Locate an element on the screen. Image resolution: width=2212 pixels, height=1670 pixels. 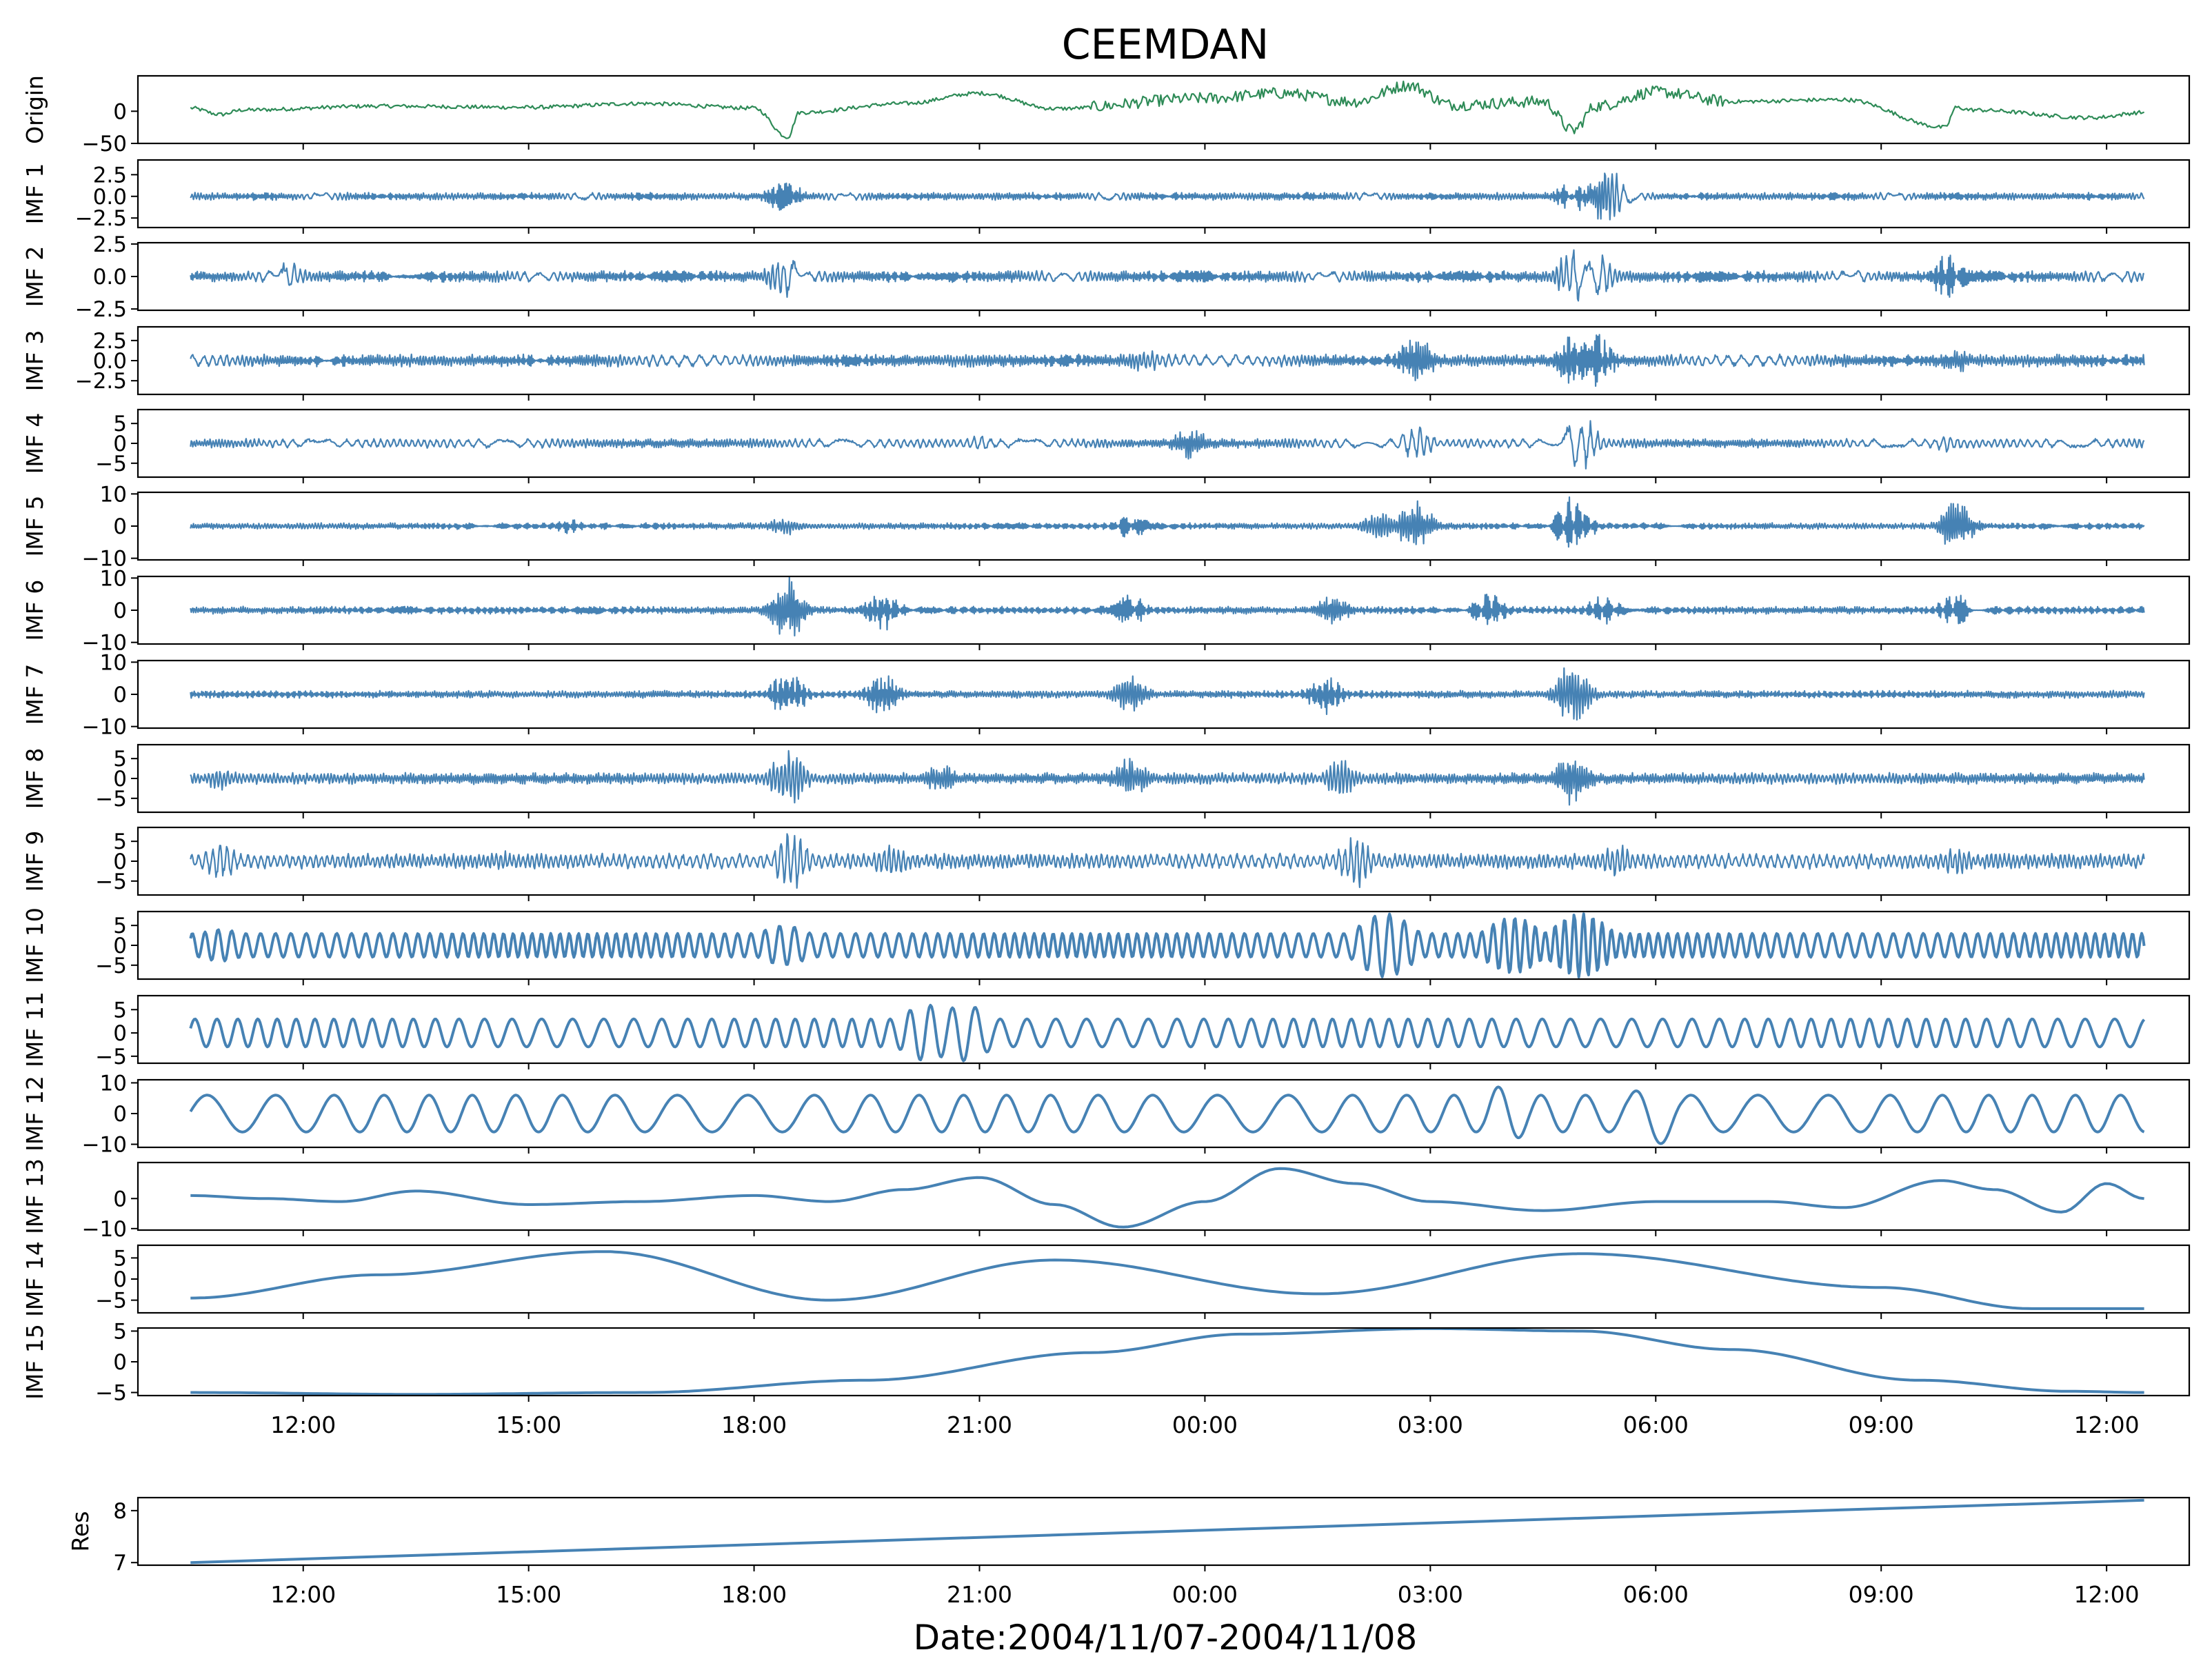
x-tick-label: 03:00 is located at coordinates (1430, 1424).